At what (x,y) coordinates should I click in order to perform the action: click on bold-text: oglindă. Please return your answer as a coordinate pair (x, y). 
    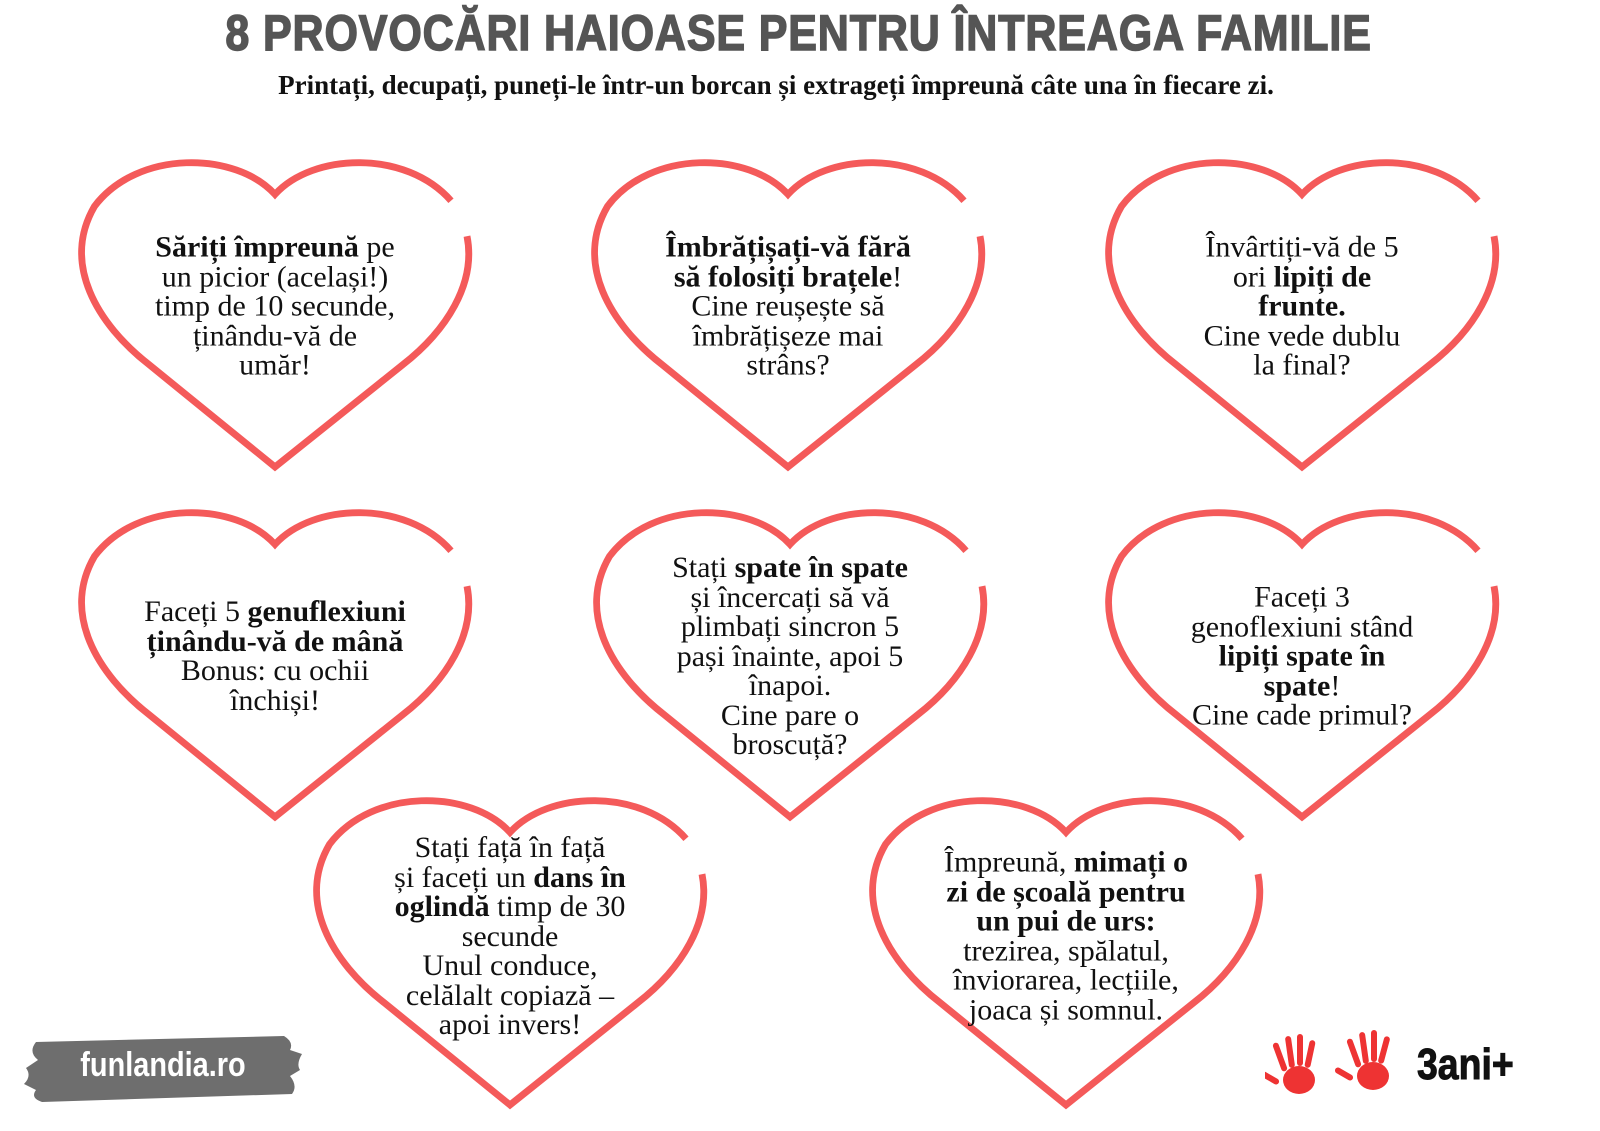
    Looking at the image, I should click on (442, 906).